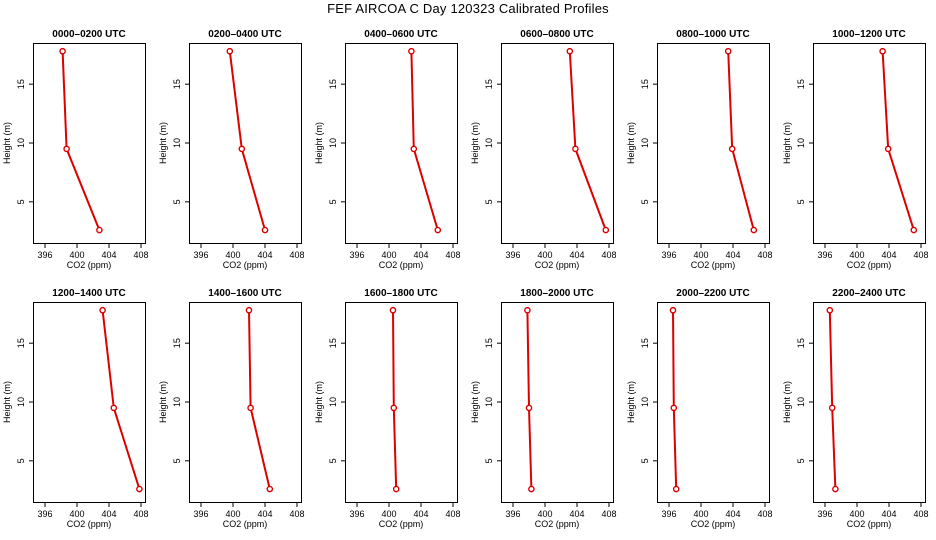  I want to click on panel-title: 1200–1400 UTC, so click(88, 293).